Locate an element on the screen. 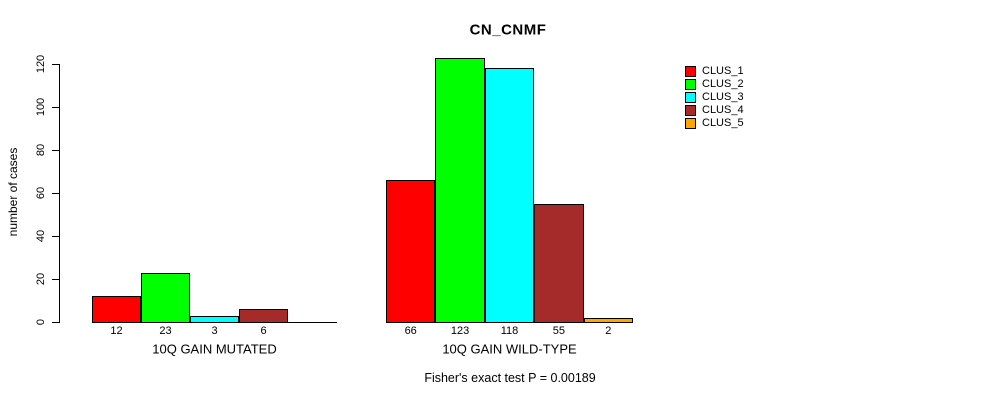  legend-label: CLUS_2 is located at coordinates (723, 84).